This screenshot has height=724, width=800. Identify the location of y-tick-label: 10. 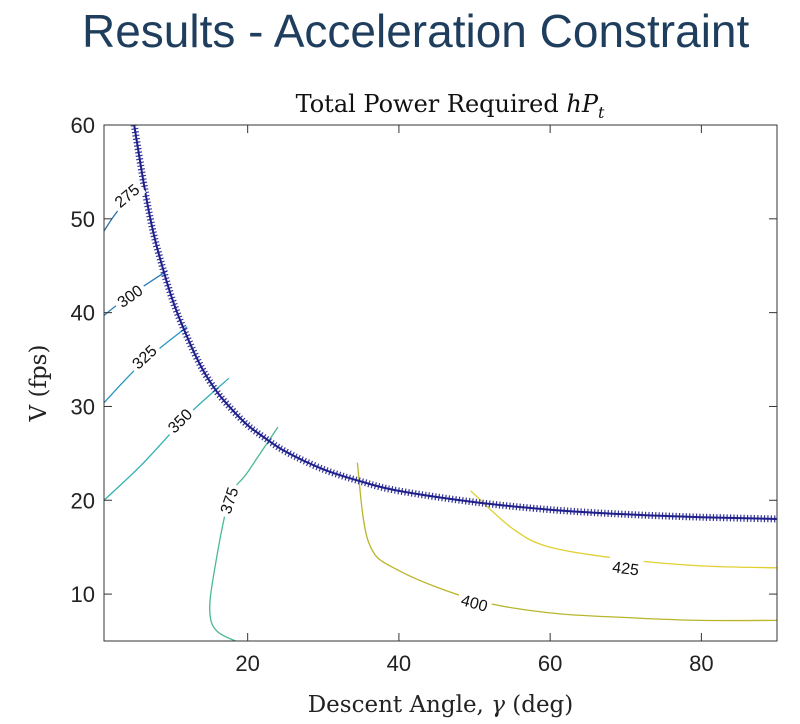
(83, 594).